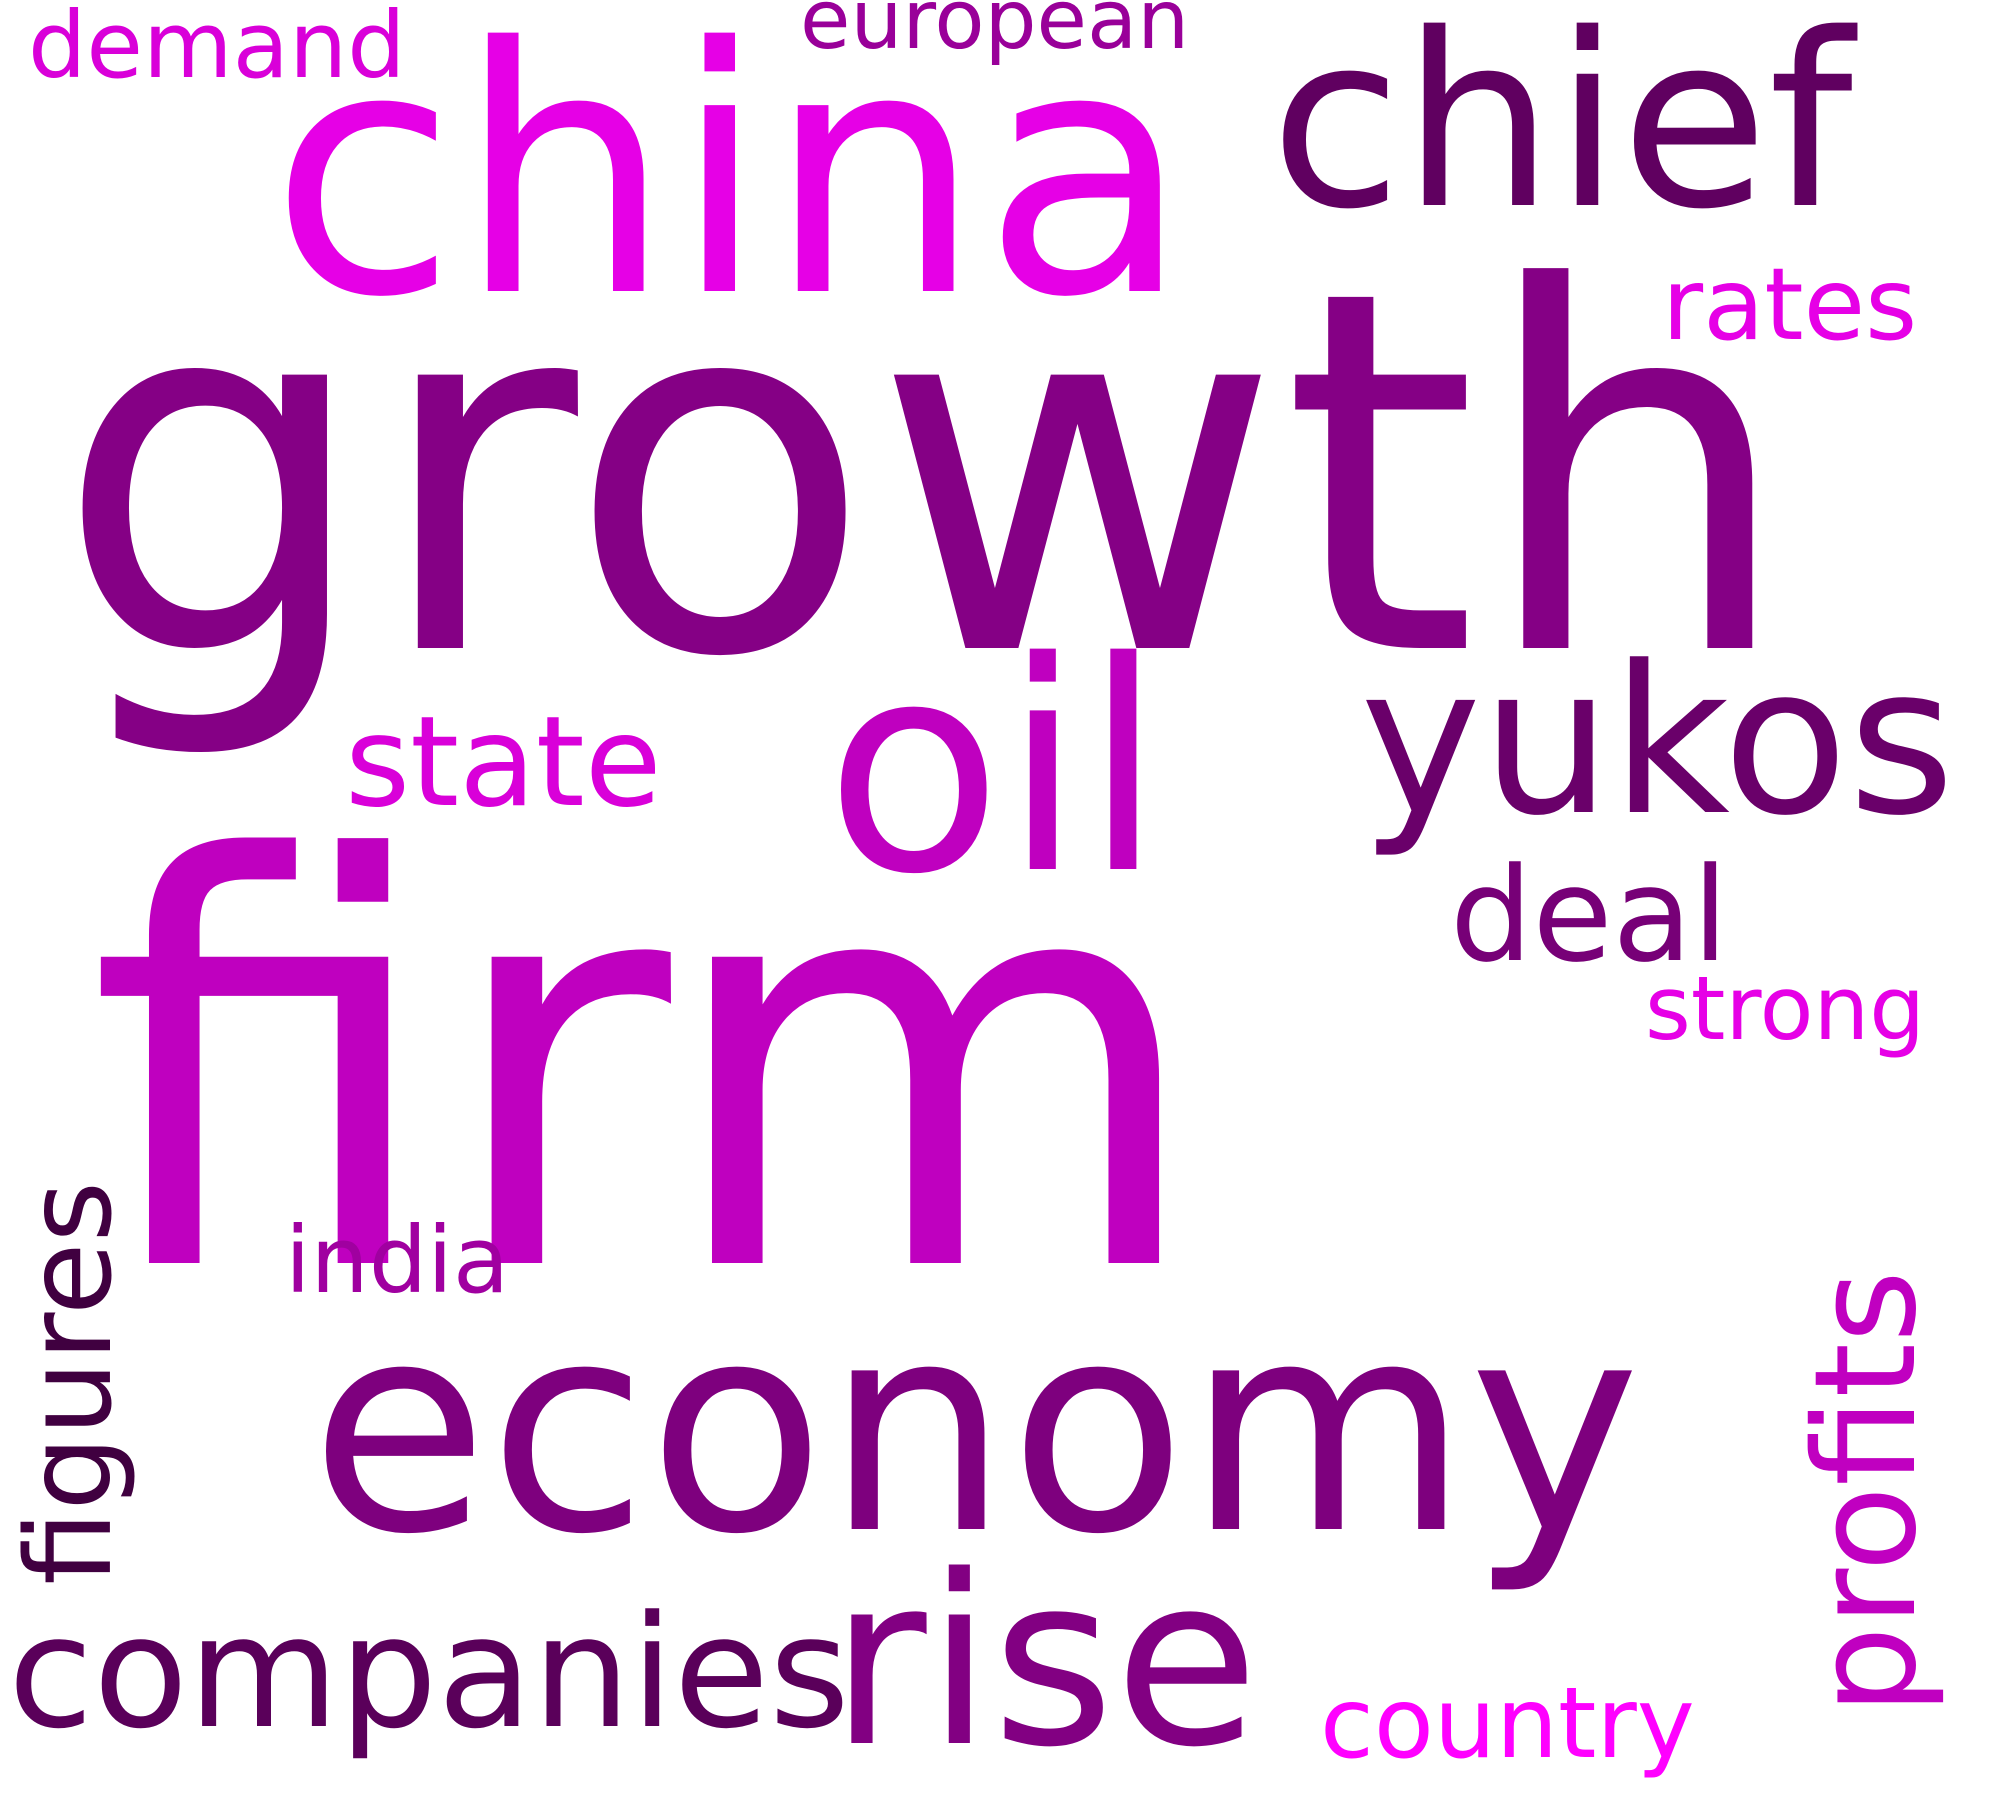 This screenshot has height=1800, width=2000. I want to click on word-figures: figures, so click(69, 1382).